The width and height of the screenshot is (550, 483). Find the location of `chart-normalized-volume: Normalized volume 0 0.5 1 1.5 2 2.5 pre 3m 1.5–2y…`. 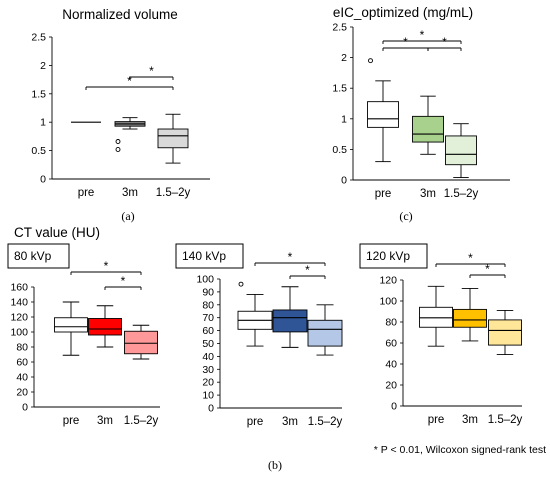

chart-normalized-volume: Normalized volume 0 0.5 1 1.5 2 2.5 pre 3m 1.5–2y… is located at coordinates (120, 103).